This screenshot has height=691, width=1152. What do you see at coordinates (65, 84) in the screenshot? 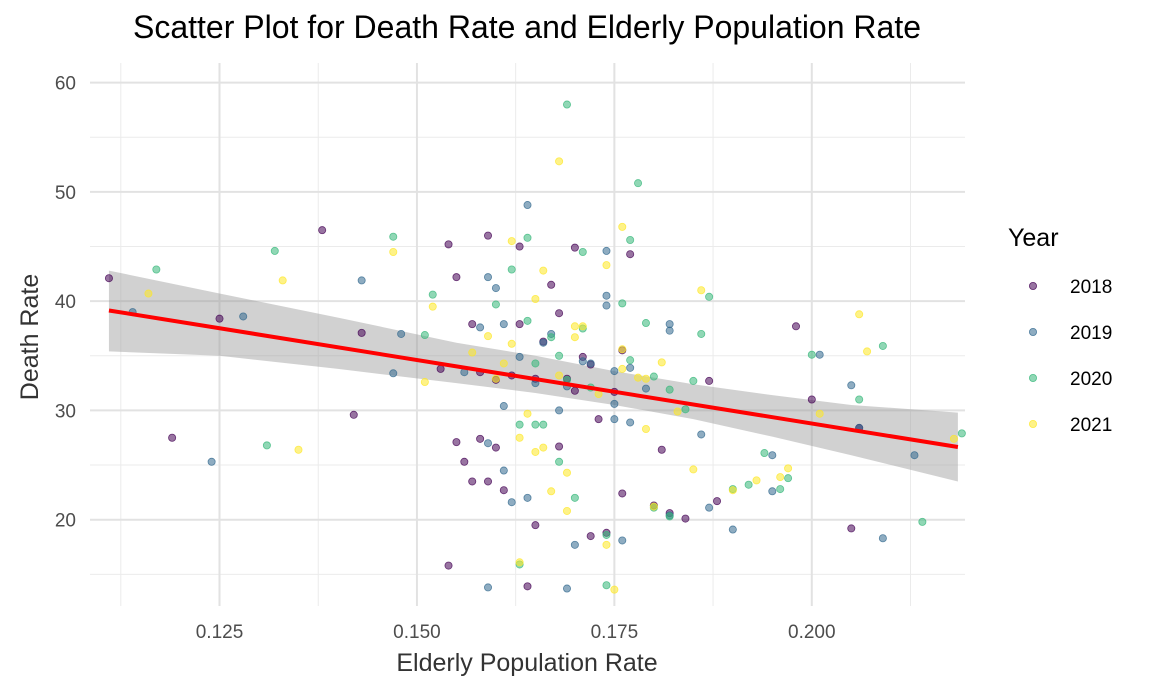
I see `y-tick-label: 60` at bounding box center [65, 84].